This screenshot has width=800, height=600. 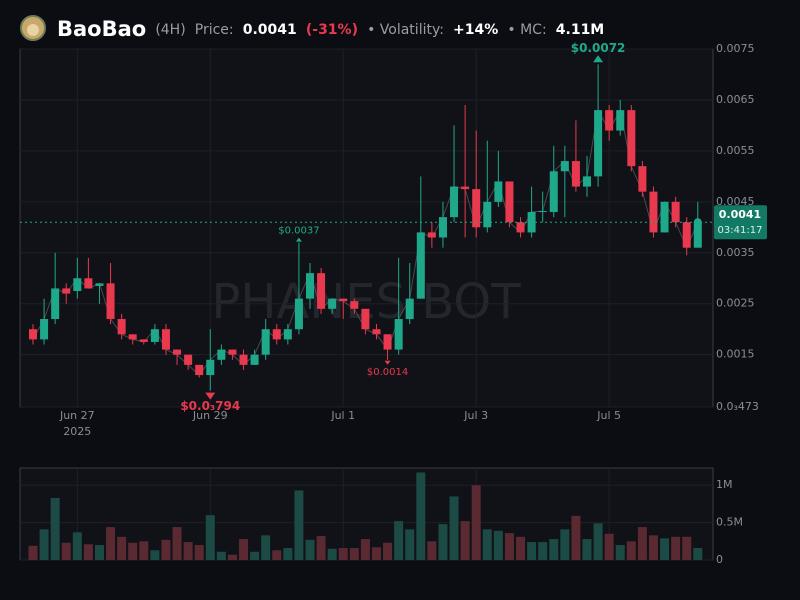 What do you see at coordinates (740, 230) in the screenshot?
I see `price-tag-countdown: 03:41:17` at bounding box center [740, 230].